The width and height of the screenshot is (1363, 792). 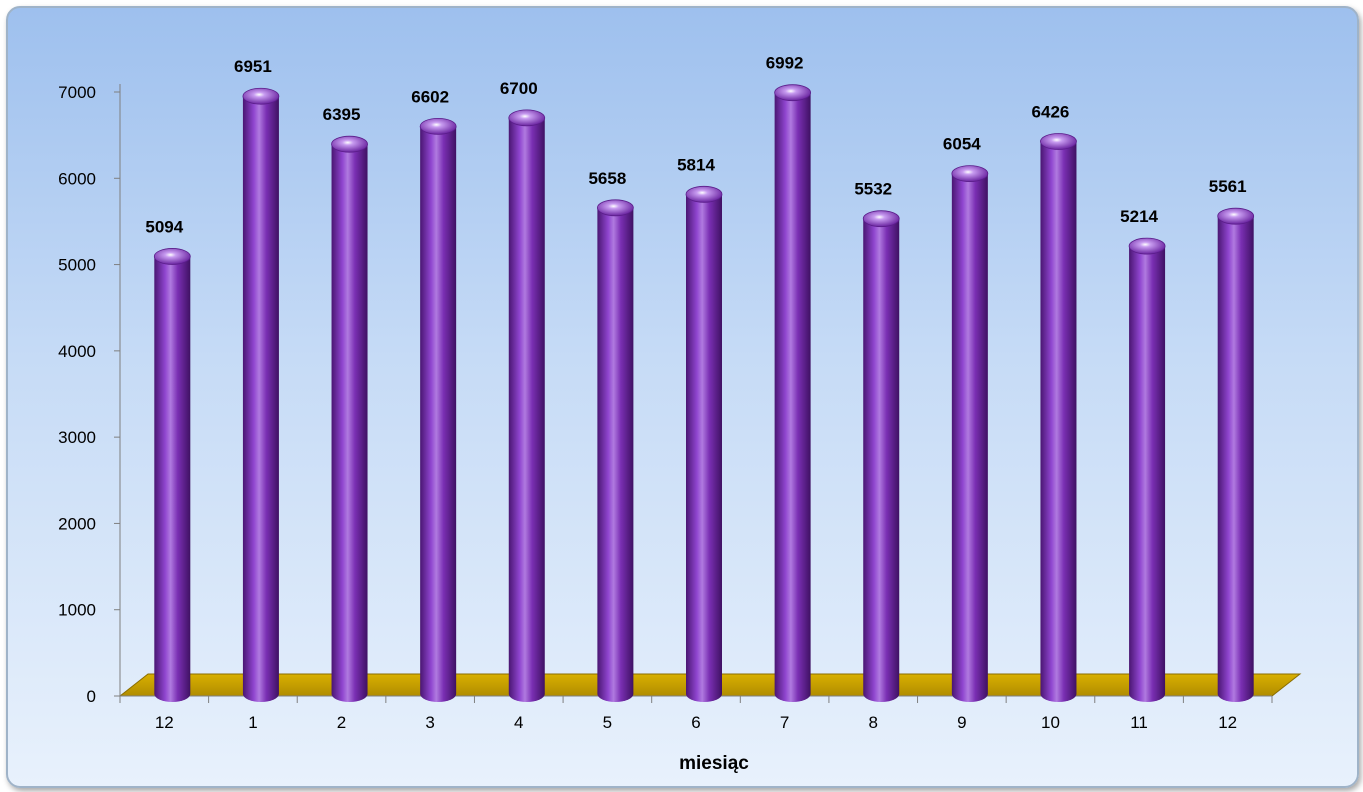 What do you see at coordinates (253, 66) in the screenshot?
I see `data-label: 6951` at bounding box center [253, 66].